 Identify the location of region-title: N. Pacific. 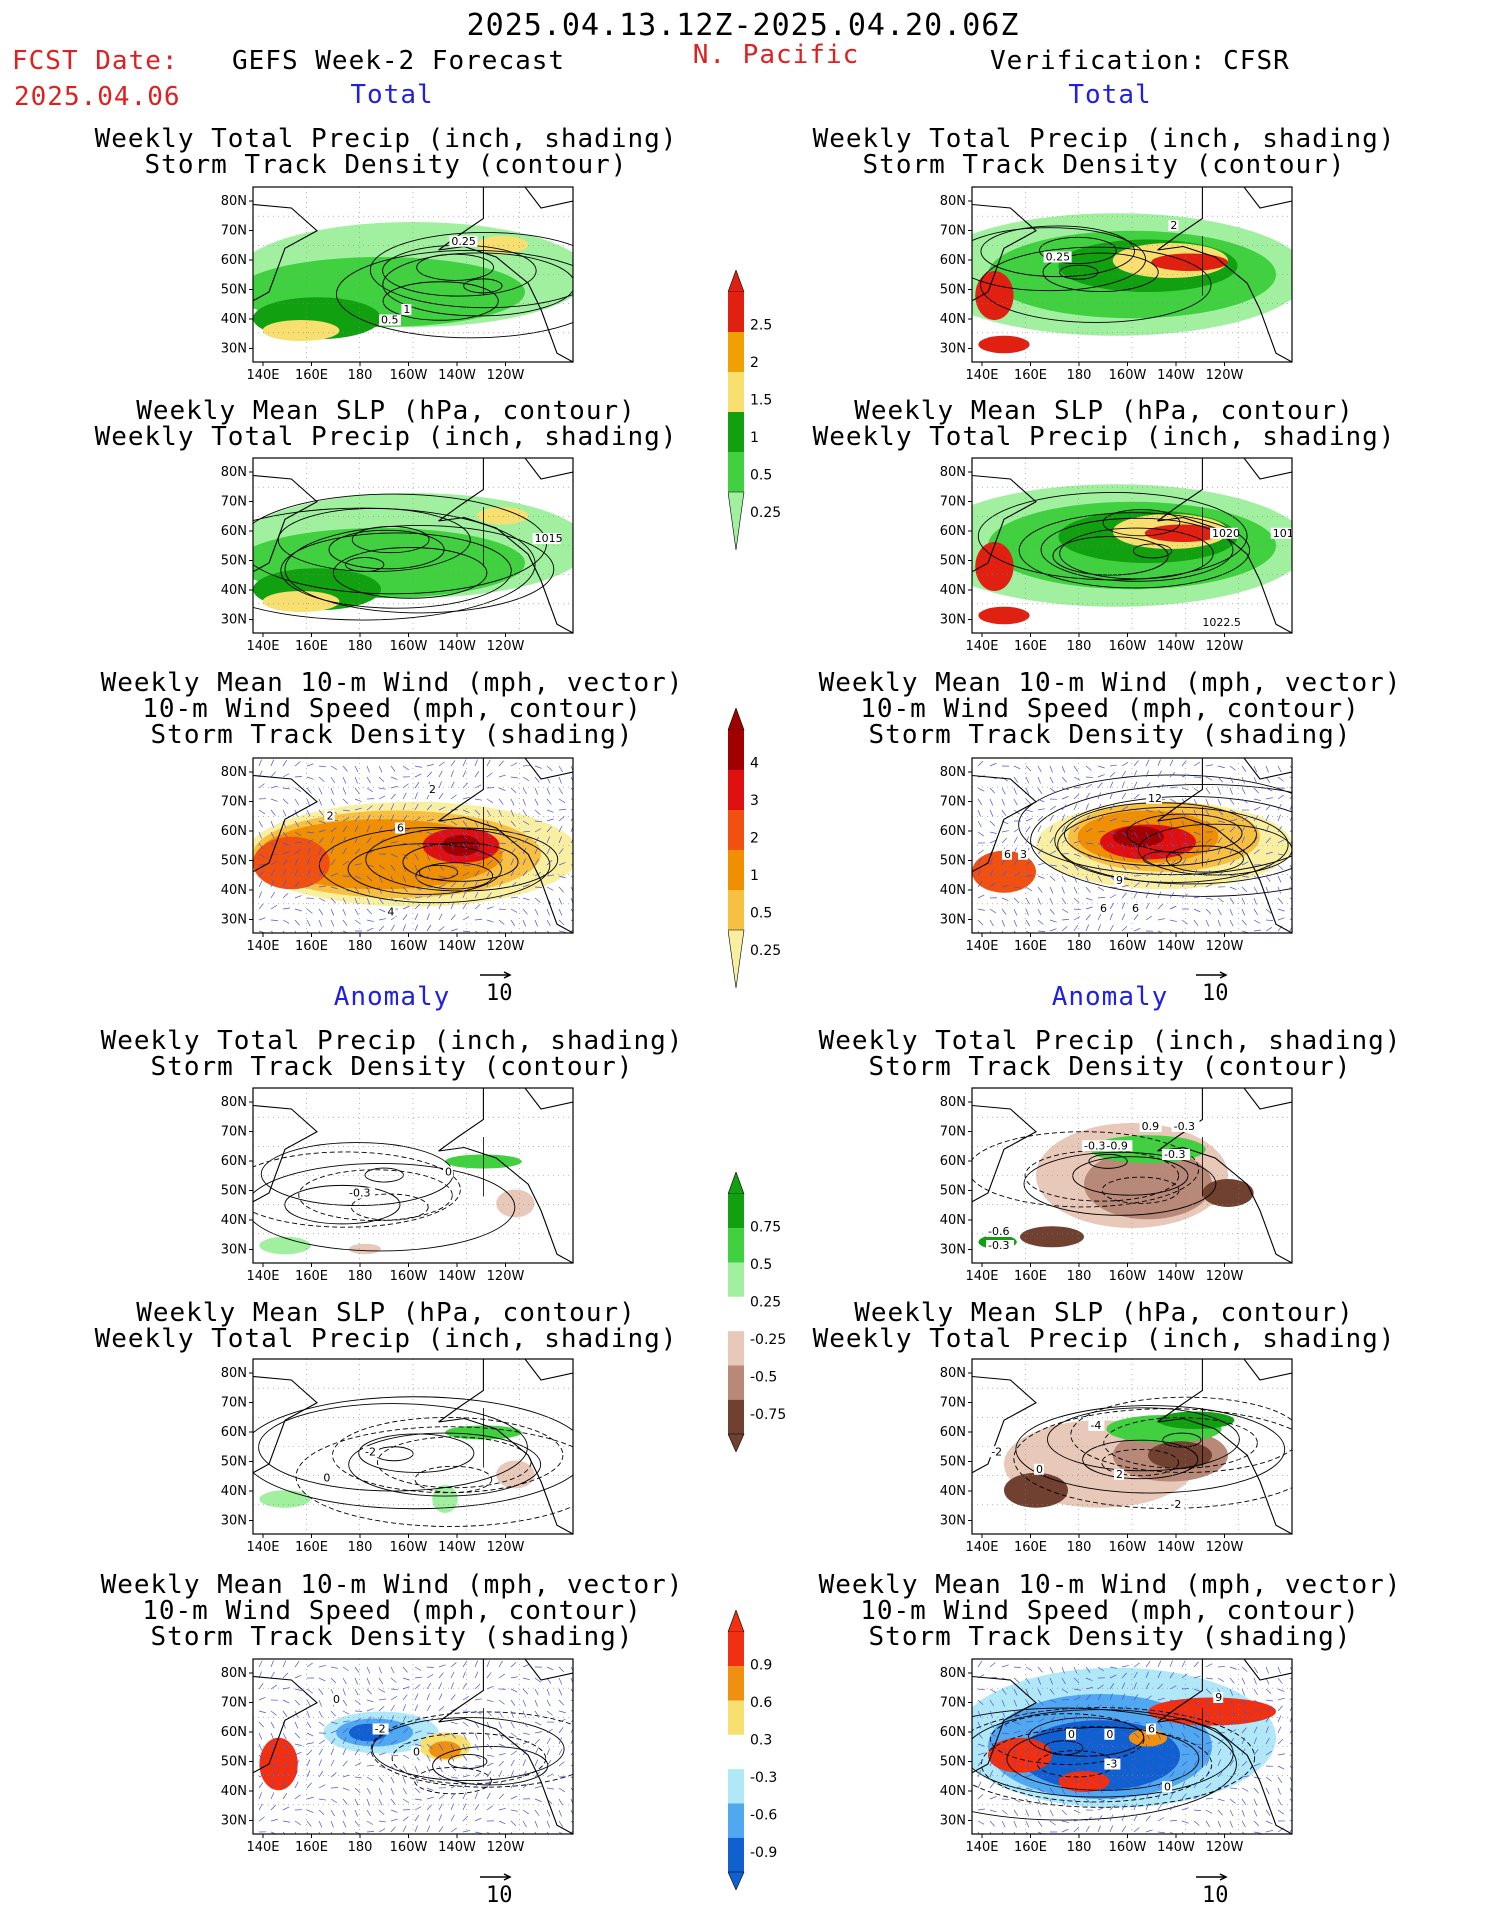
(776, 55).